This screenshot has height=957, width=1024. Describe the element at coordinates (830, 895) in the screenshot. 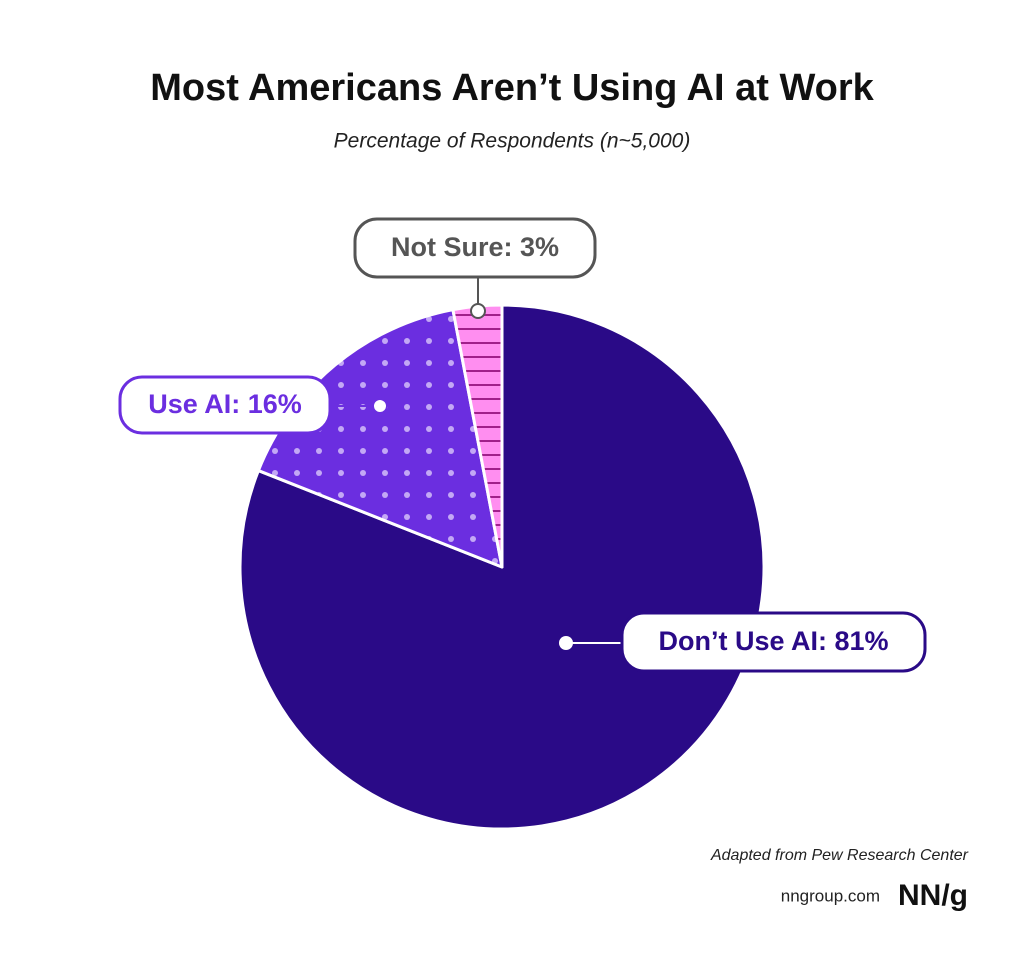

I see `website: nngroup.com` at that location.